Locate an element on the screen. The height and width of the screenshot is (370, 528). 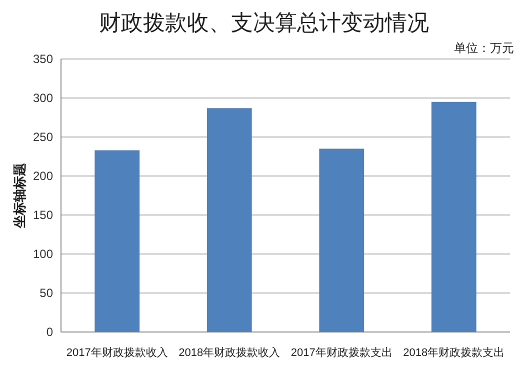
y-tick-label: 100 is located at coordinates (43, 254).